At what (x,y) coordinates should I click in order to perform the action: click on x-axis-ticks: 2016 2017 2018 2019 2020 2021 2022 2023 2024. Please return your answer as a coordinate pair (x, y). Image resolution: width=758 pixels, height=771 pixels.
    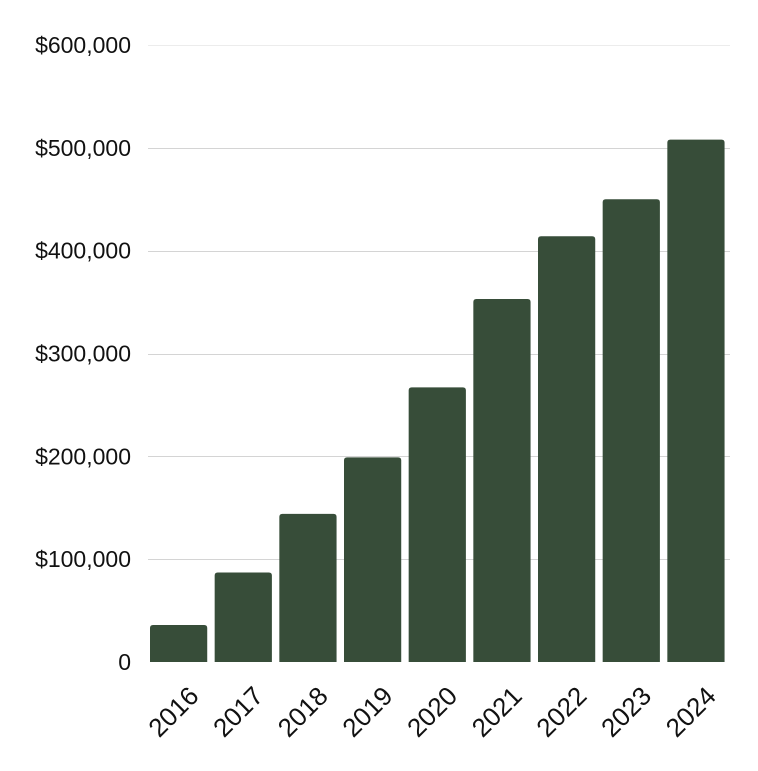
    Looking at the image, I should click on (431, 712).